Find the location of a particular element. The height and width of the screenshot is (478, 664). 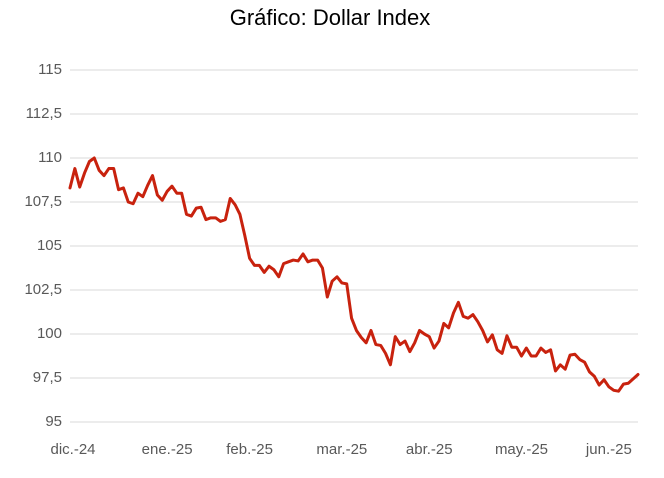

y-tick-label: 97,5 is located at coordinates (47, 377).